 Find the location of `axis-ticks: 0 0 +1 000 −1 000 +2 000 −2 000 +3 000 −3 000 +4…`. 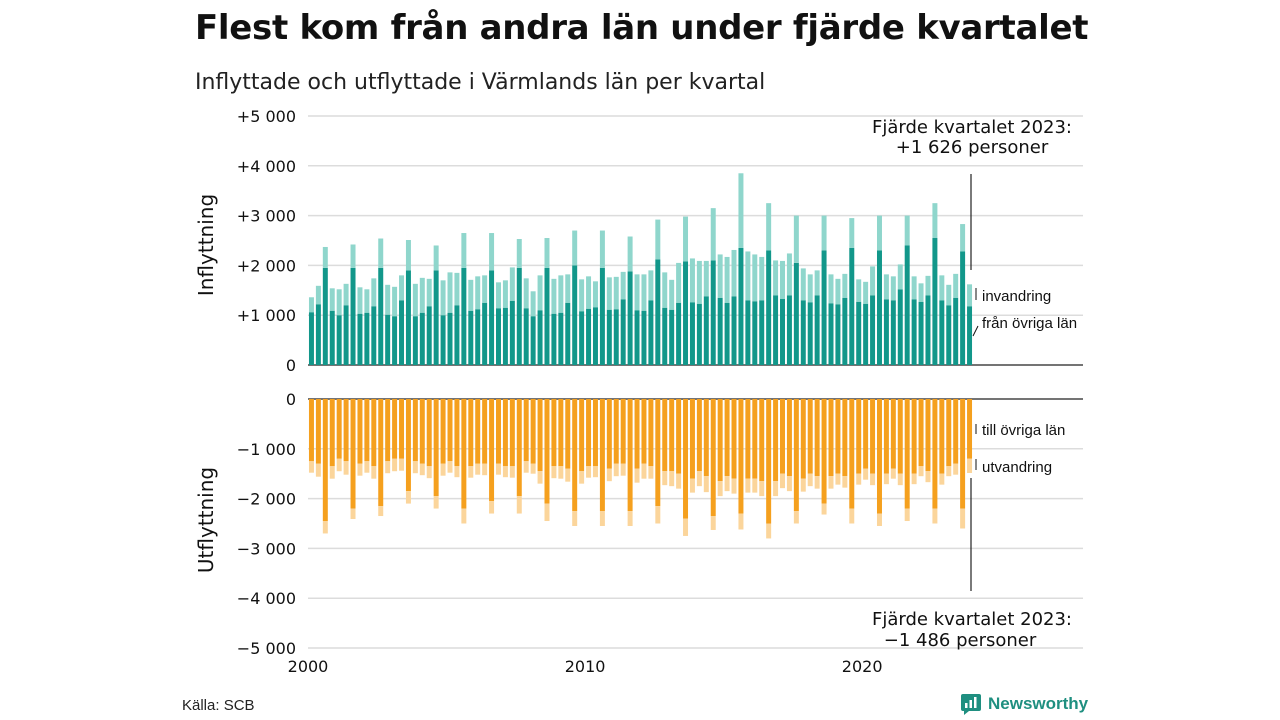

axis-ticks: 0 0 +1 000 −1 000 +2 000 −2 000 +3 000 −3 000 +4… is located at coordinates (266, 382).